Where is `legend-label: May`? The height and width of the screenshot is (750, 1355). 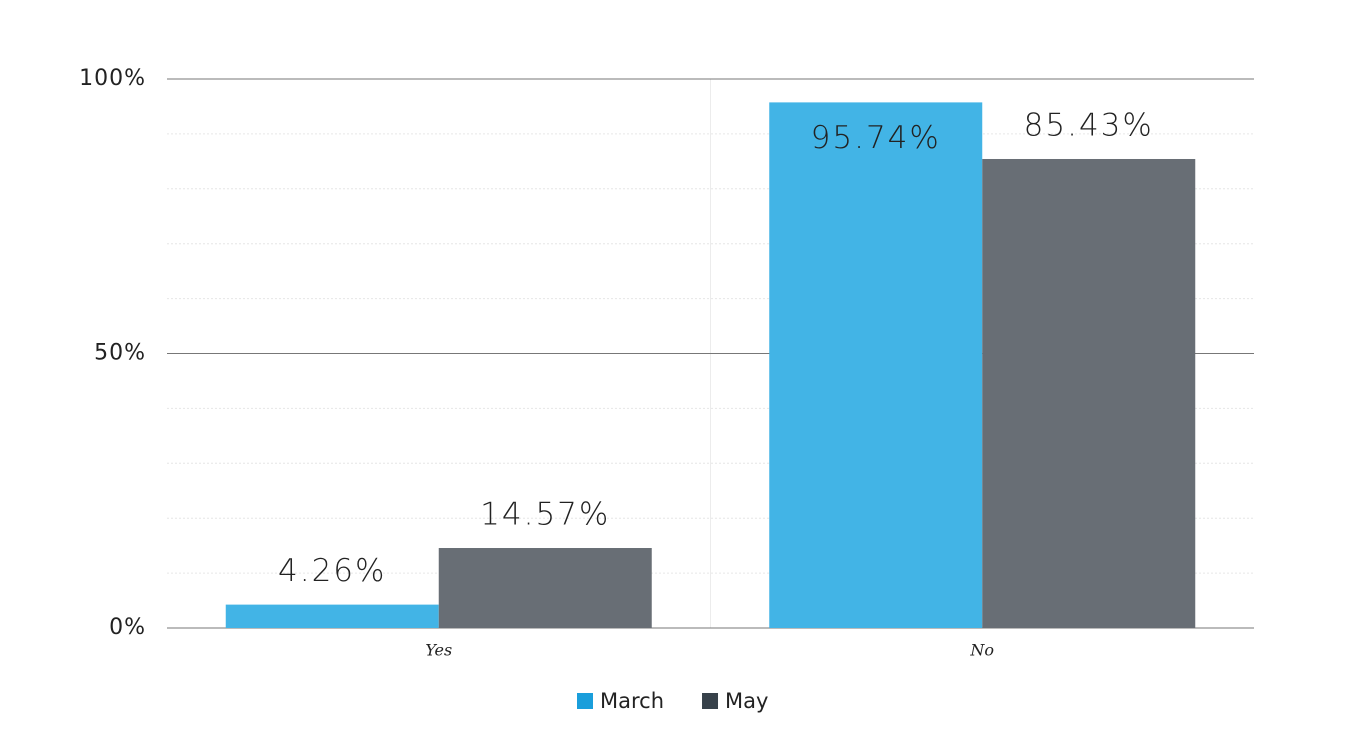 legend-label: May is located at coordinates (746, 701).